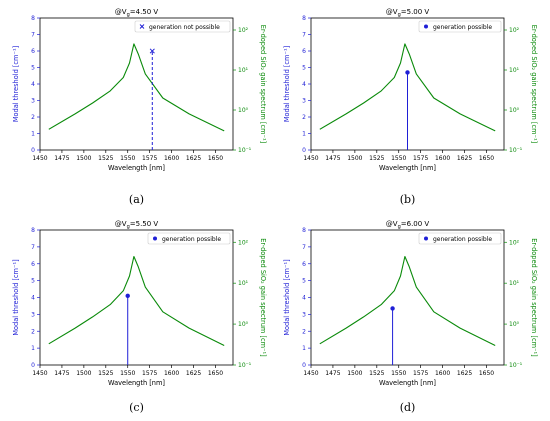 The image size is (550, 421). I want to click on y-left-tick-label: 0, so click(33, 365).